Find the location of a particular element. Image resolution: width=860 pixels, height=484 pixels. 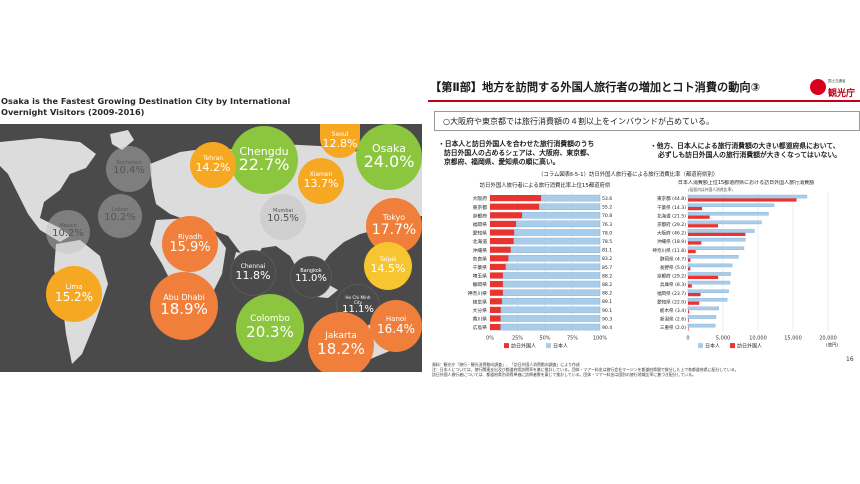

bubble-seoul: Seoul 12.8% is located at coordinates (340, 141).